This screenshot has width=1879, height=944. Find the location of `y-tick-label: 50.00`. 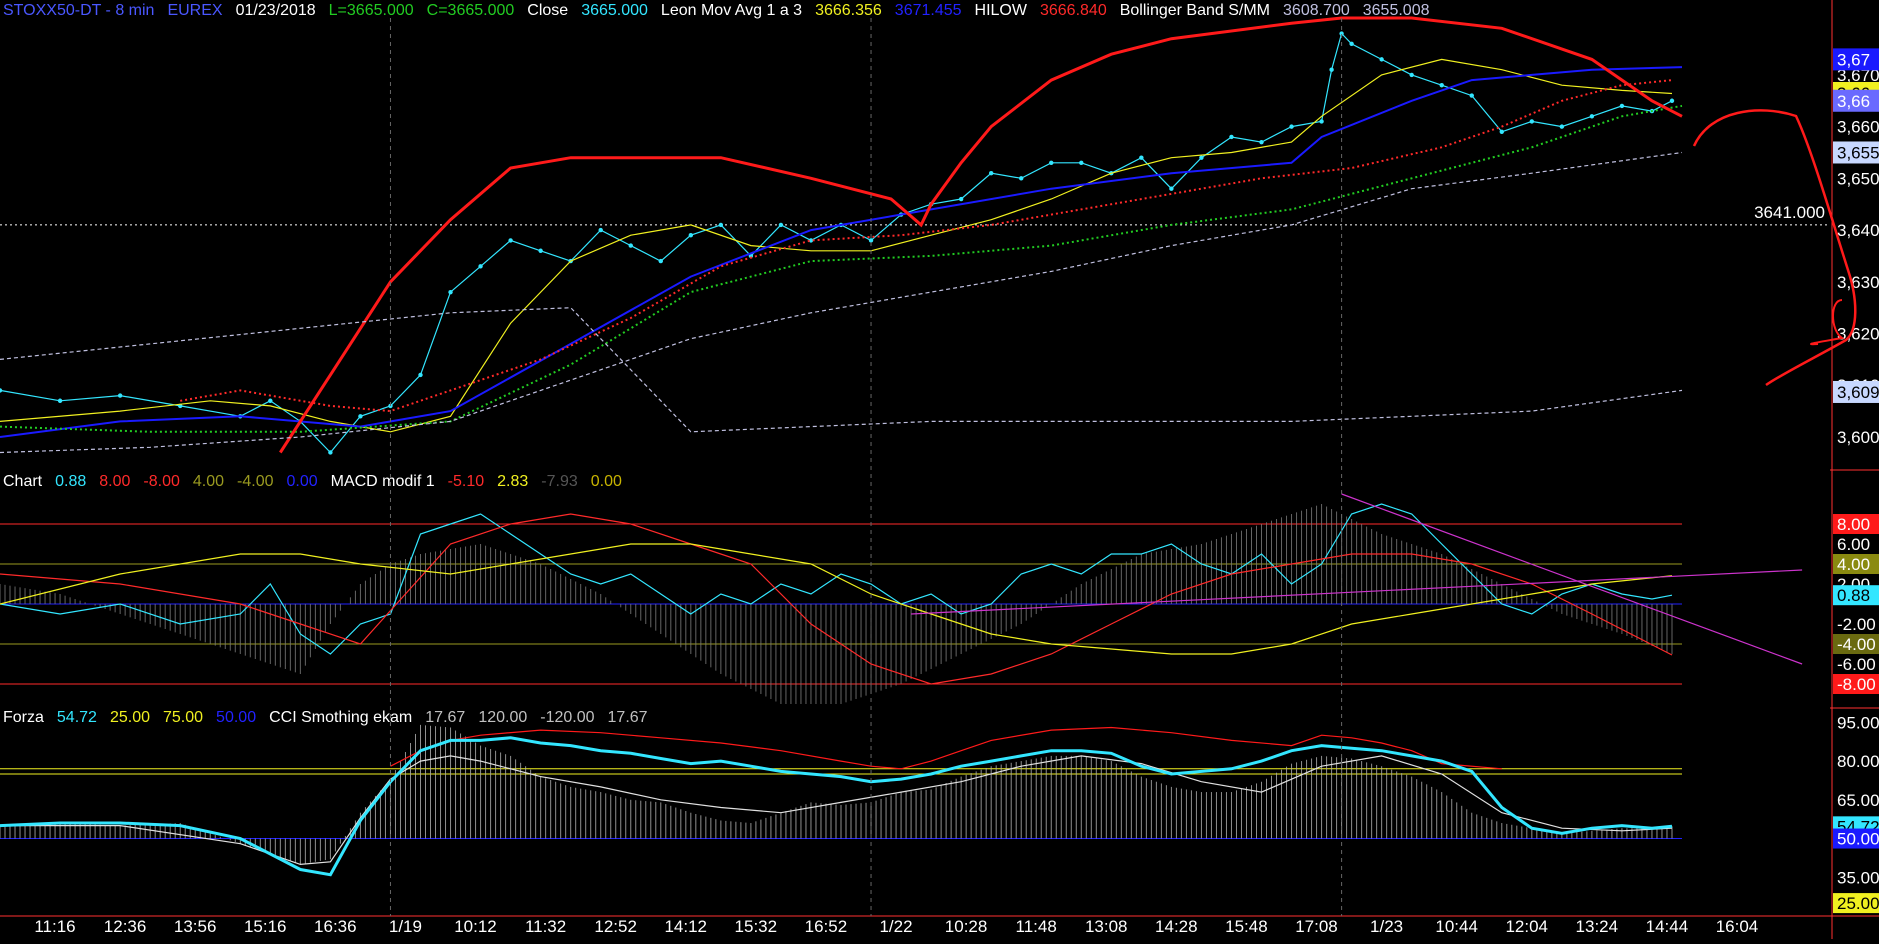

y-tick-label: 50.00 is located at coordinates (1858, 839).